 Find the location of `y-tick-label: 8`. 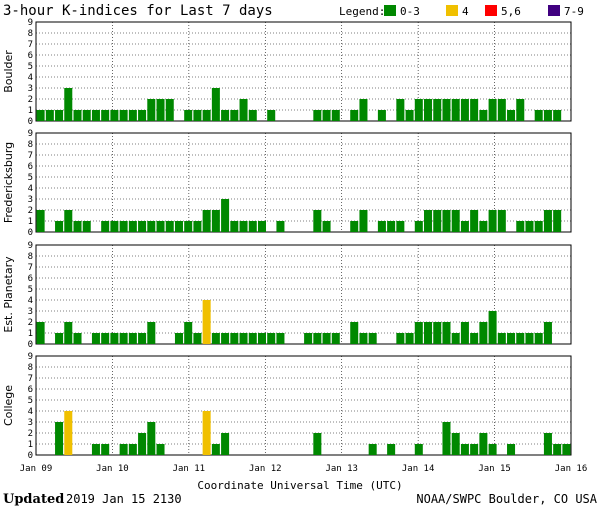

y-tick-label: 8 is located at coordinates (30, 34).